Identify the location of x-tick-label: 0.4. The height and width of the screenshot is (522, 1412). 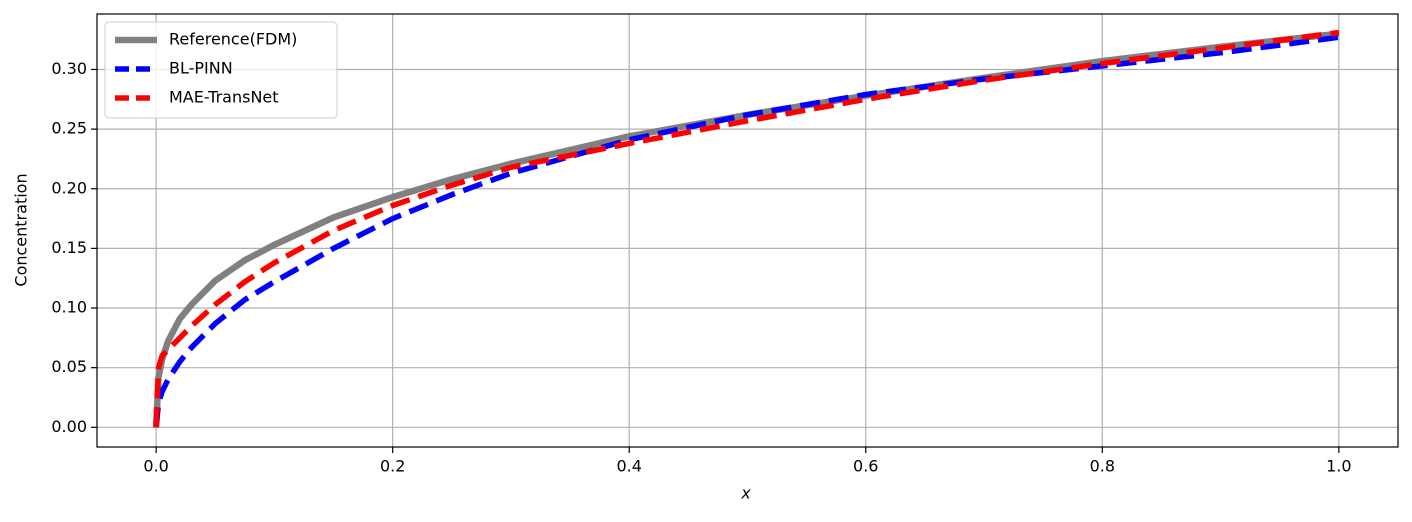
(629, 466).